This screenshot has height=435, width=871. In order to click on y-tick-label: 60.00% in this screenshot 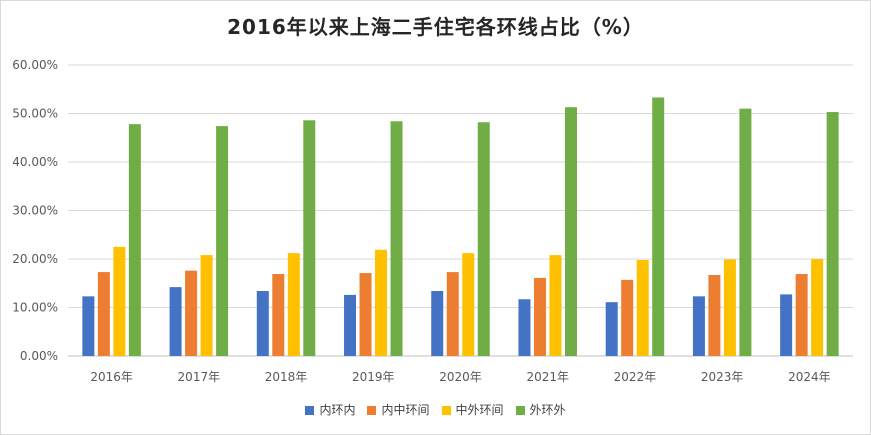, I will do `click(35, 65)`.